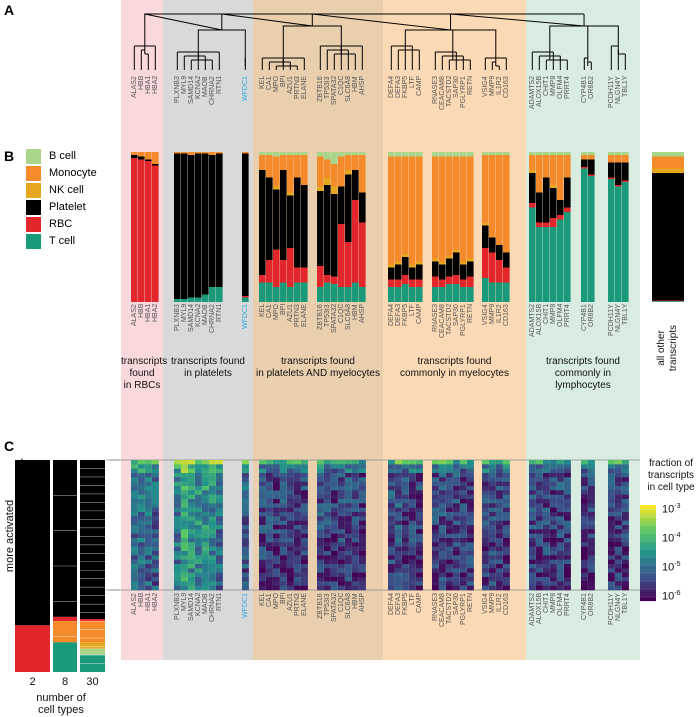 This screenshot has height=717, width=700. Describe the element at coordinates (499, 602) in the screenshot. I see `gene-label-bottom: IL1R2` at that location.